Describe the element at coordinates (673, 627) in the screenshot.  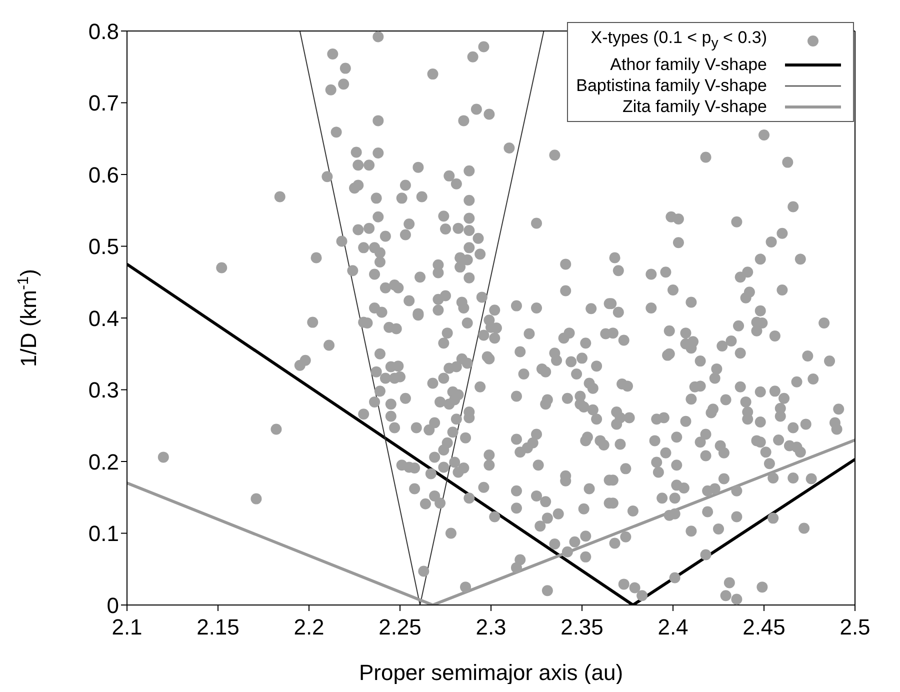
I see `x-tick-label: 2.4` at that location.